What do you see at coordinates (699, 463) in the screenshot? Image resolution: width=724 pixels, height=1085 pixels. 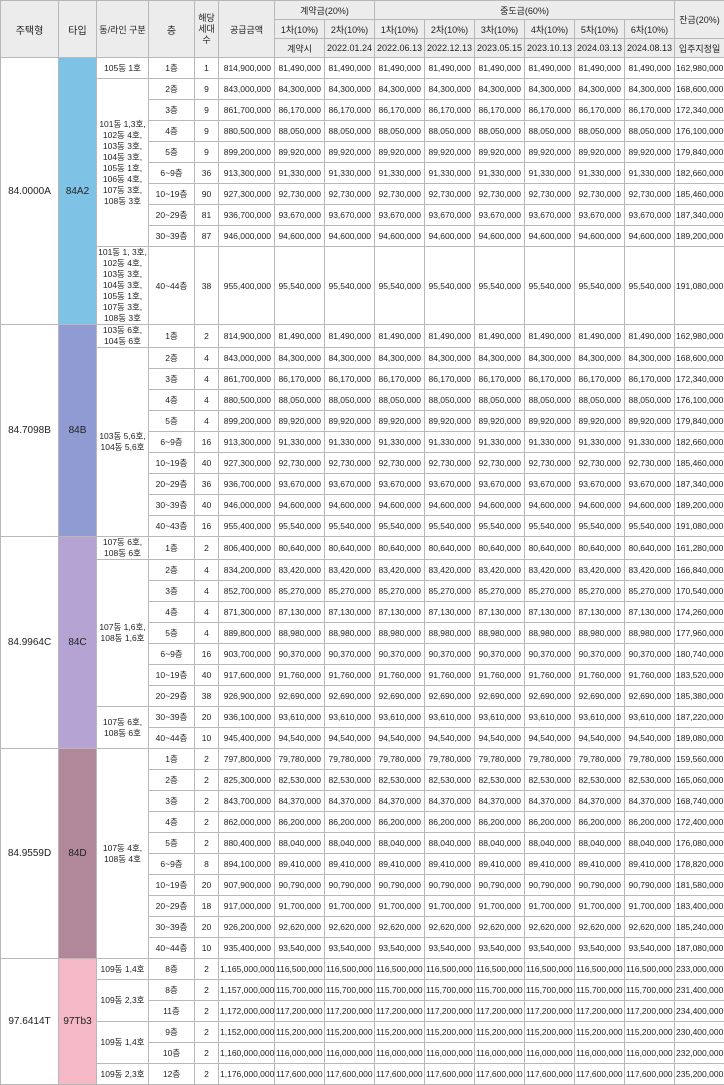 I see `balance-cell: 185,460,000` at bounding box center [699, 463].